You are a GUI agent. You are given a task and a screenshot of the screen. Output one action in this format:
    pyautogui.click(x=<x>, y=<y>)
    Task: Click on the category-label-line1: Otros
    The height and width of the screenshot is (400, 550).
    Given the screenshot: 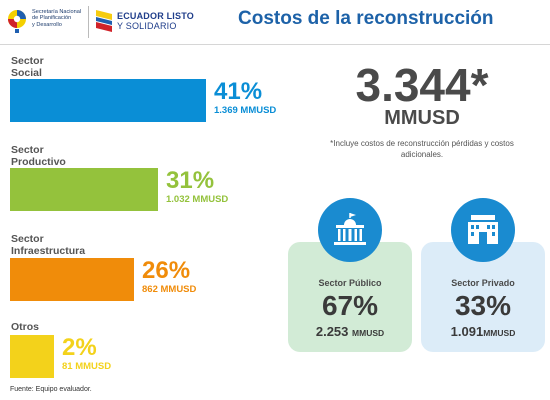 What is the action you would take?
    pyautogui.click(x=25, y=327)
    